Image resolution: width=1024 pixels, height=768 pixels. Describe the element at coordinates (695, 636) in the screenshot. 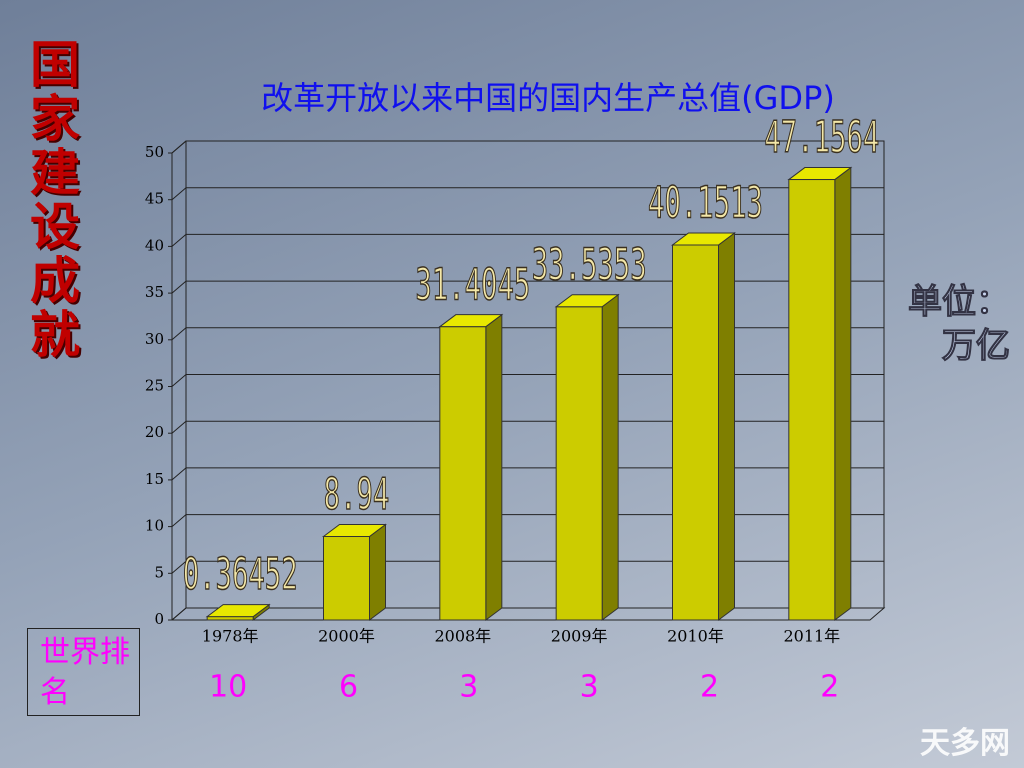

I see `x-tick-label: 2010年` at that location.